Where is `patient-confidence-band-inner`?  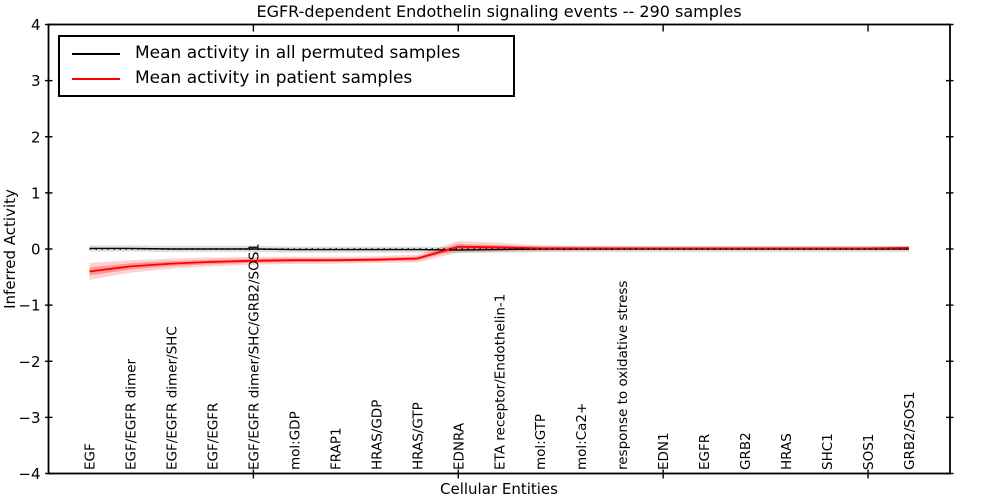
patient-confidence-band-inner is located at coordinates (499, 259).